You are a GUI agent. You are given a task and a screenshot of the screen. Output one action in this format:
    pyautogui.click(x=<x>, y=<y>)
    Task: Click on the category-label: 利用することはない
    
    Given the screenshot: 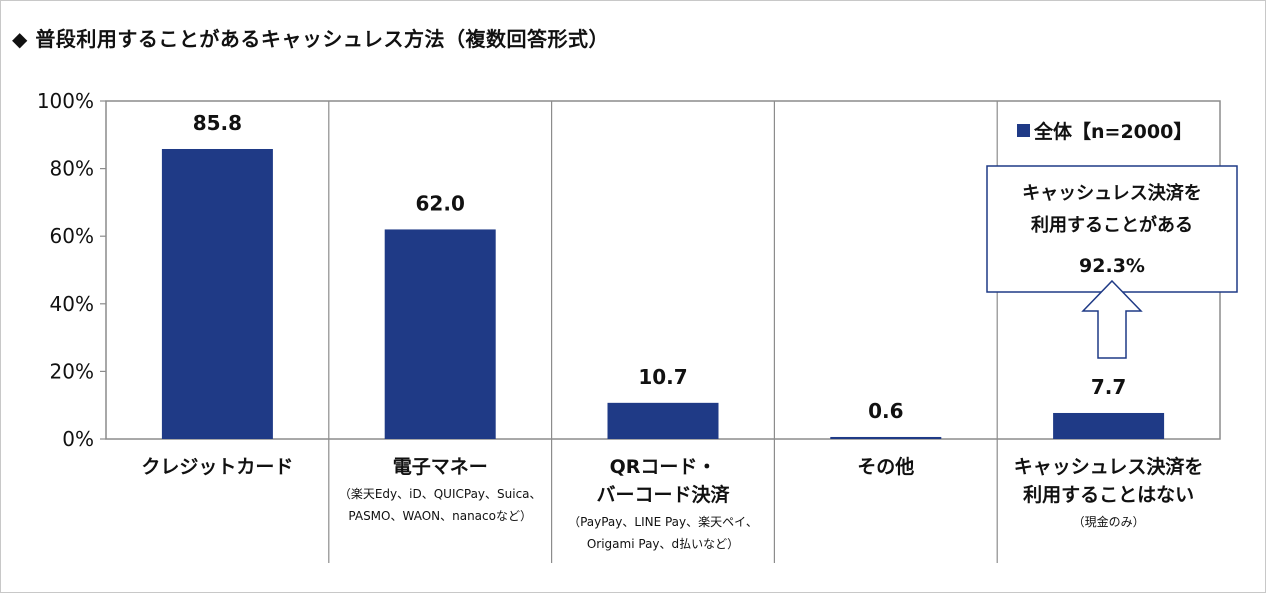 What is the action you would take?
    pyautogui.click(x=1108, y=495)
    